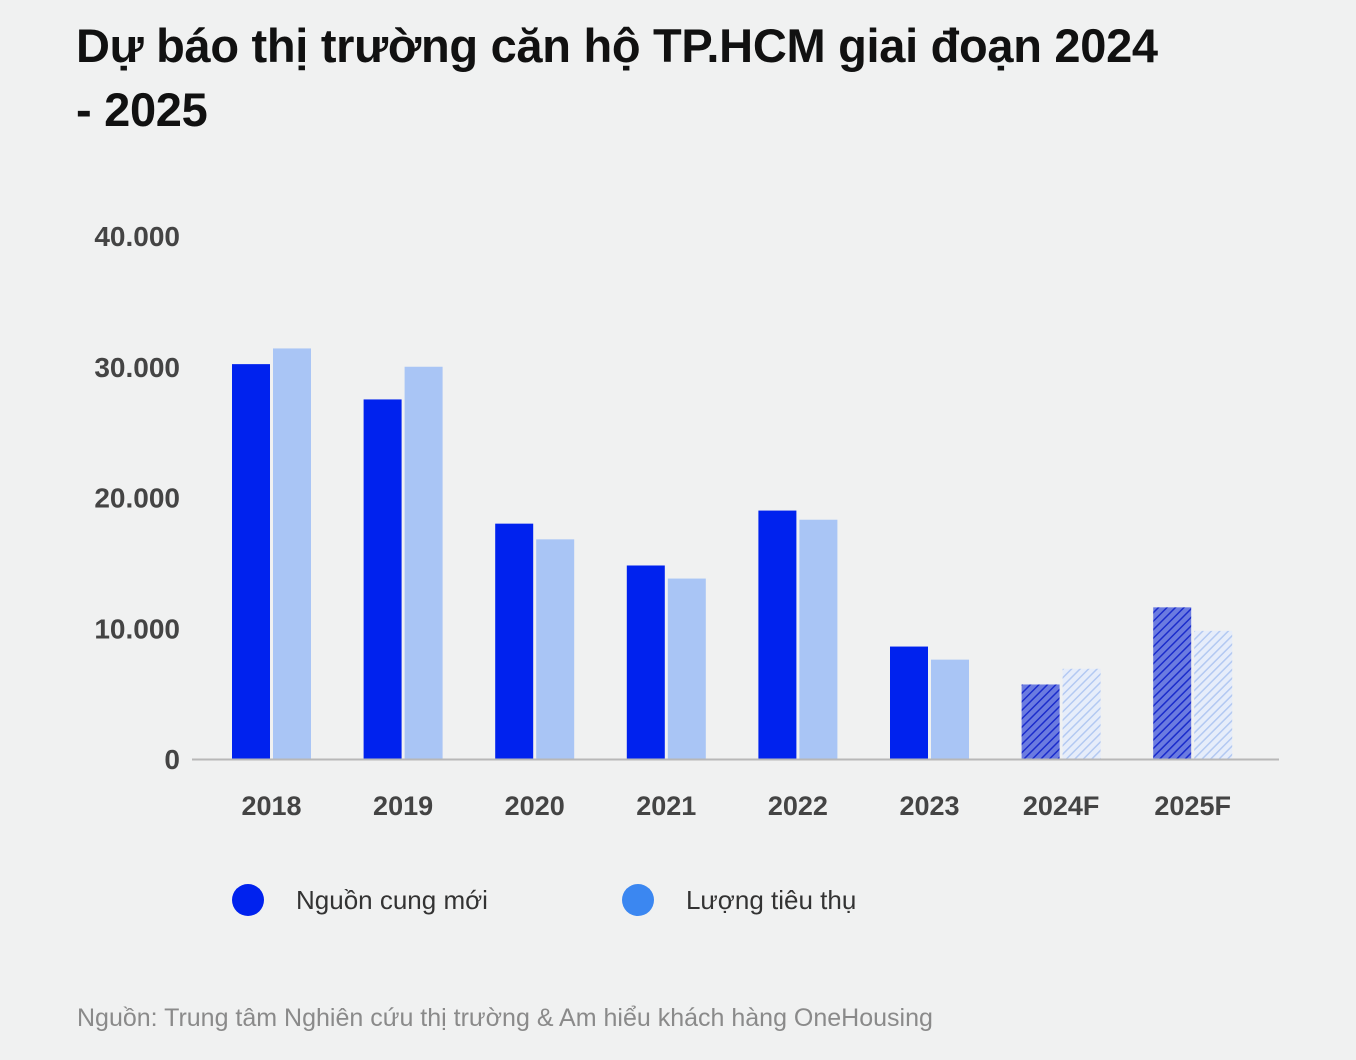  I want to click on legend: Nguồn cung mới Lượng tiêu thụ, so click(544, 900).